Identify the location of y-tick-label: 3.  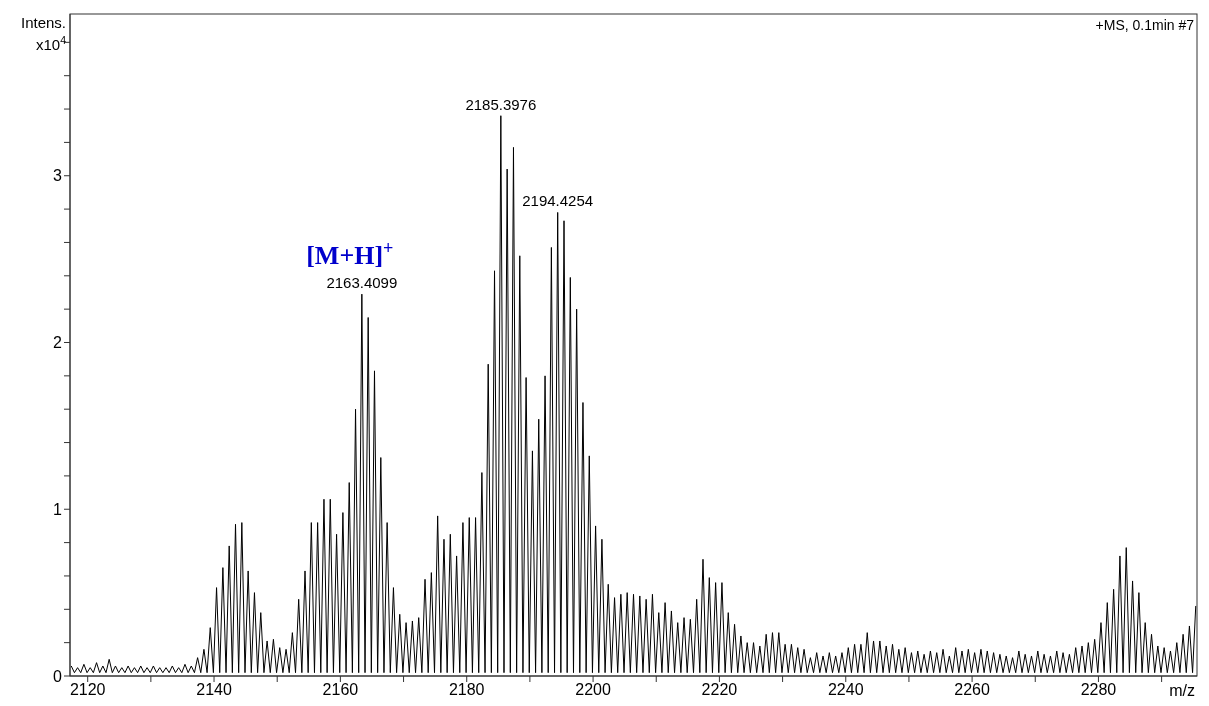
(58, 176).